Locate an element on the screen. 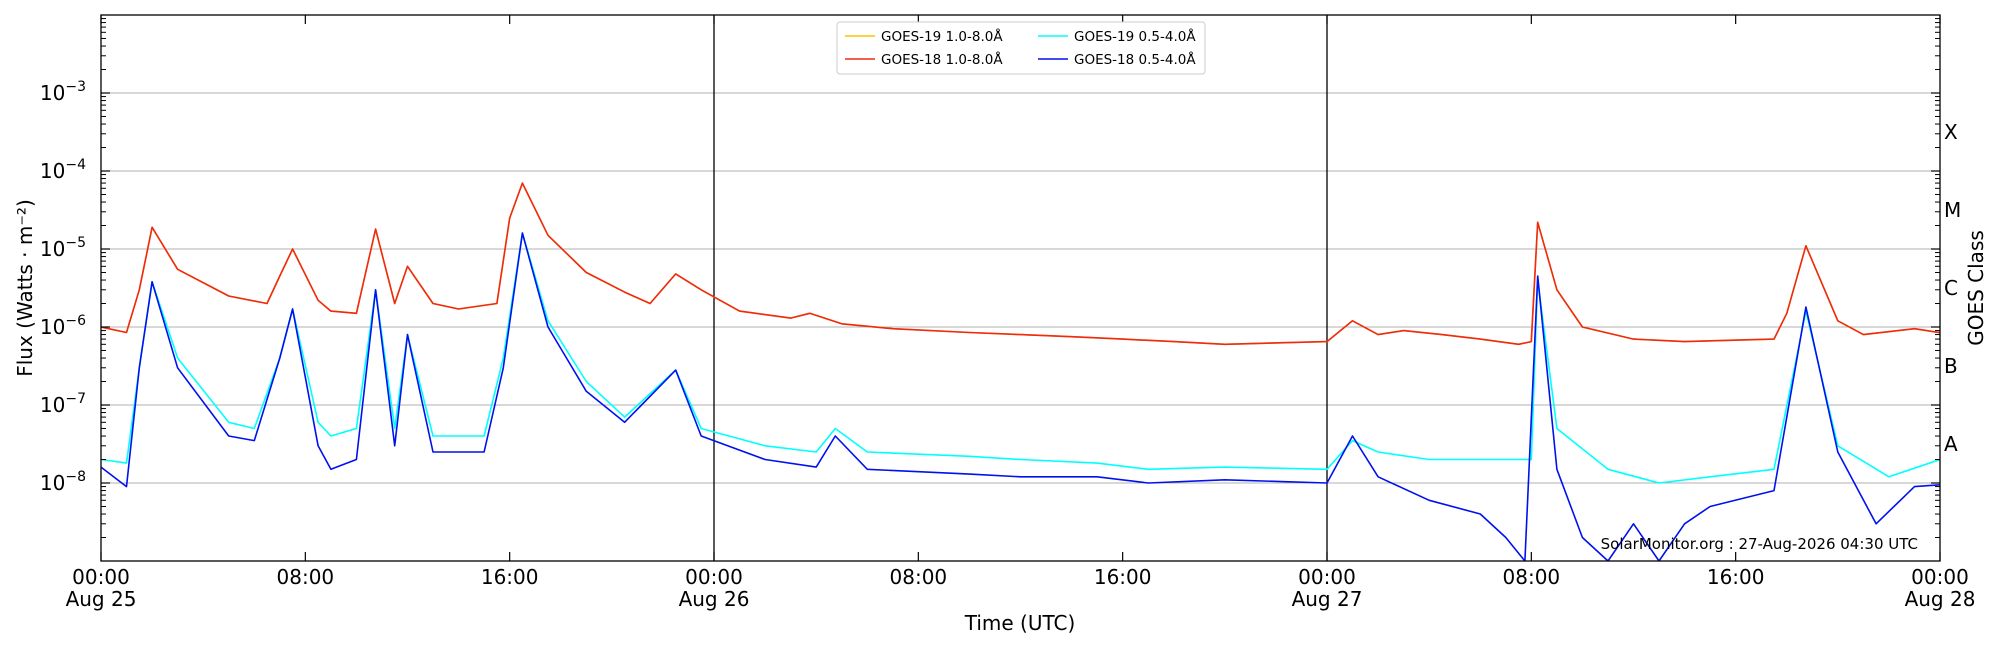 The width and height of the screenshot is (2000, 654). y-tick-label: 10⁻⁵ is located at coordinates (63, 248).